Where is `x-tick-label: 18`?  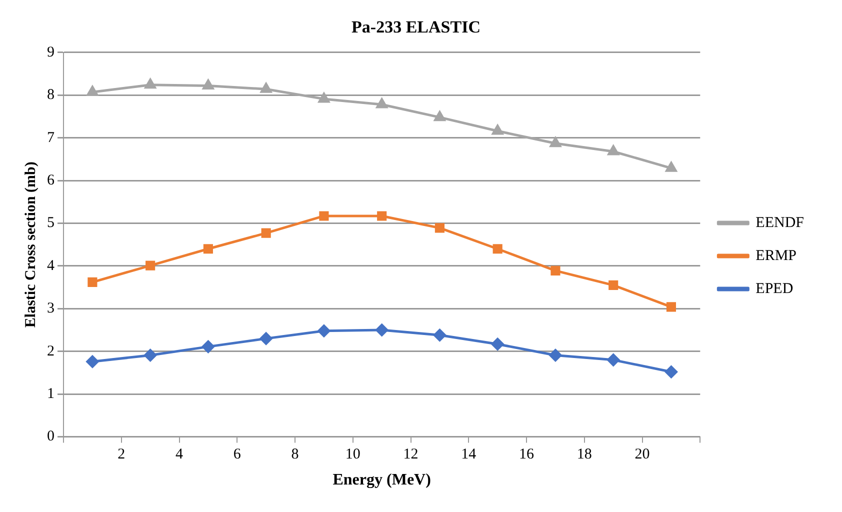 x-tick-label: 18 is located at coordinates (584, 454).